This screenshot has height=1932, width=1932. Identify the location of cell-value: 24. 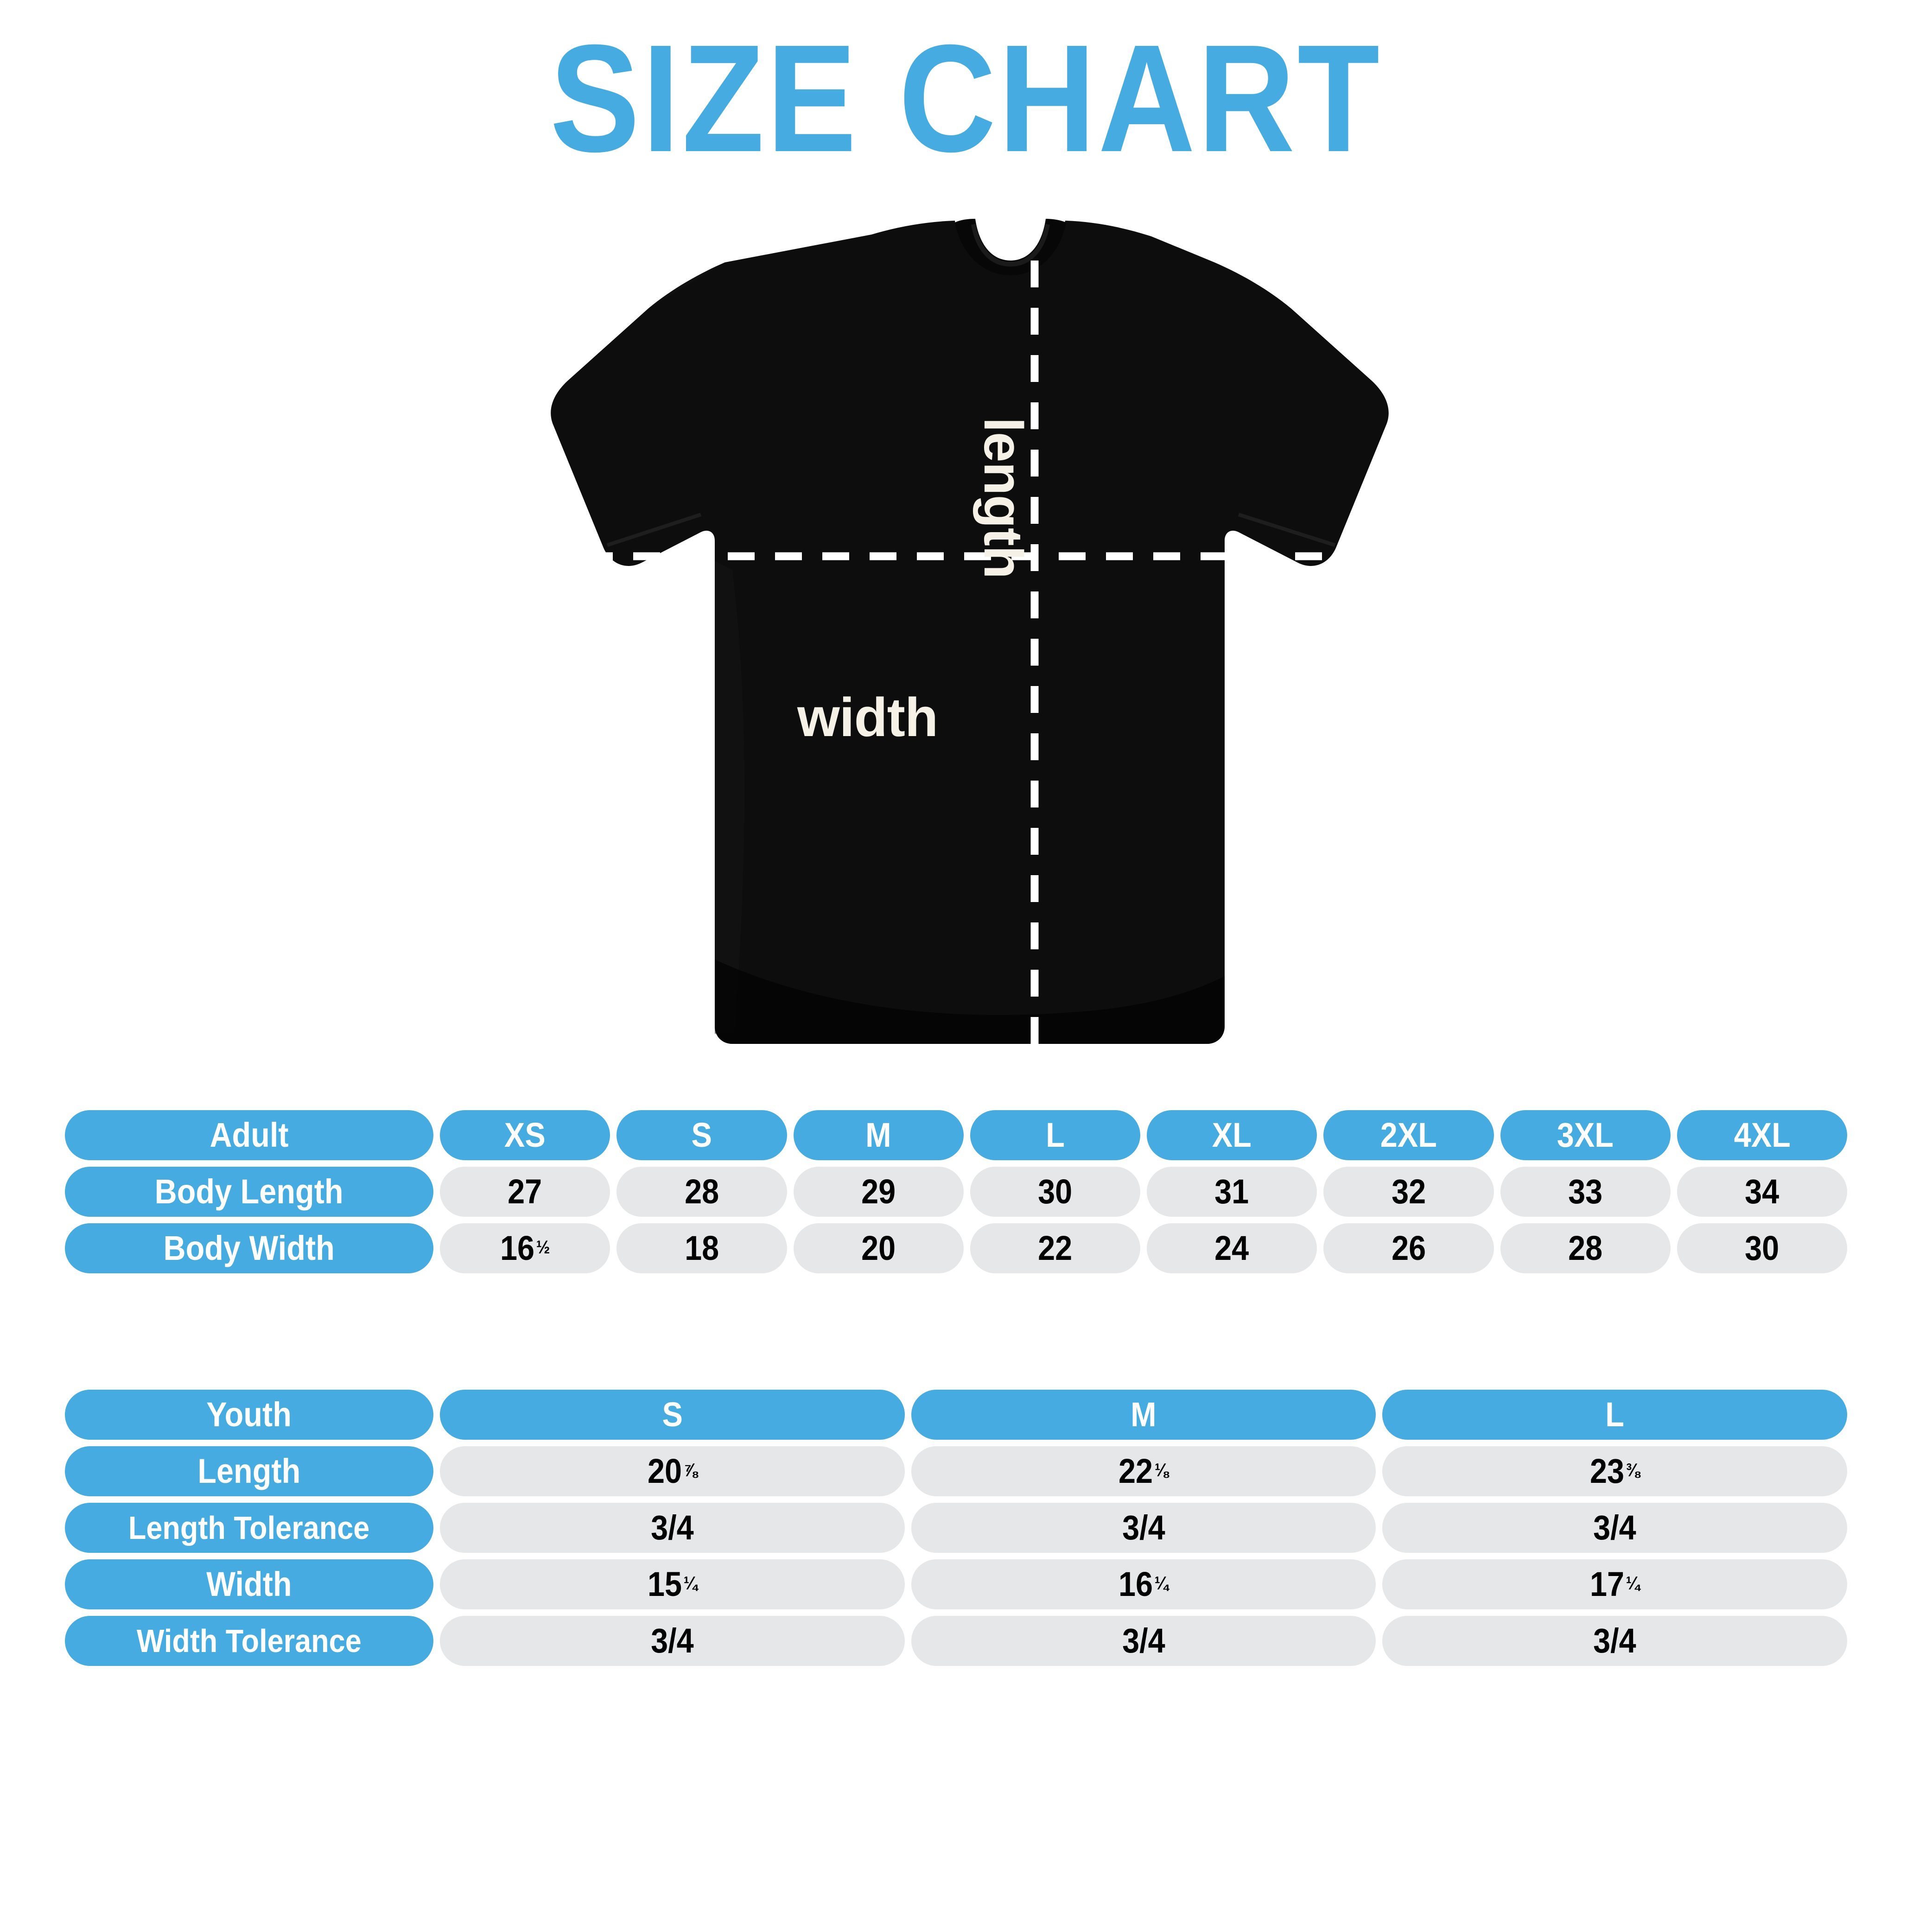
(1231, 1248).